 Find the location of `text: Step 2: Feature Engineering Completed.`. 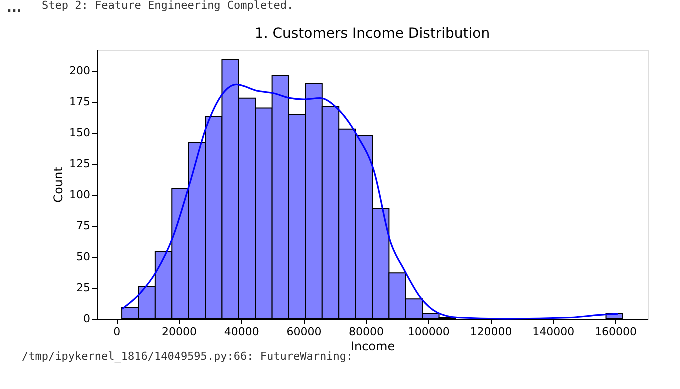

text: Step 2: Feature Engineering Completed. is located at coordinates (168, 6).